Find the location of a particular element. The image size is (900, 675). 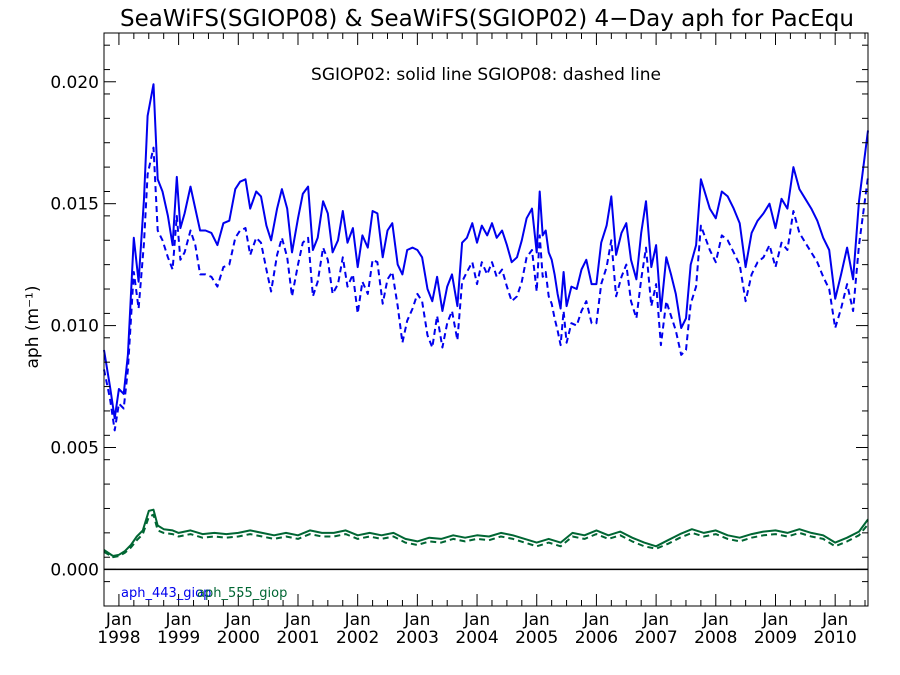

line-style-note: SGIOP02: solid line SGIOP08: dashed line is located at coordinates (486, 75).